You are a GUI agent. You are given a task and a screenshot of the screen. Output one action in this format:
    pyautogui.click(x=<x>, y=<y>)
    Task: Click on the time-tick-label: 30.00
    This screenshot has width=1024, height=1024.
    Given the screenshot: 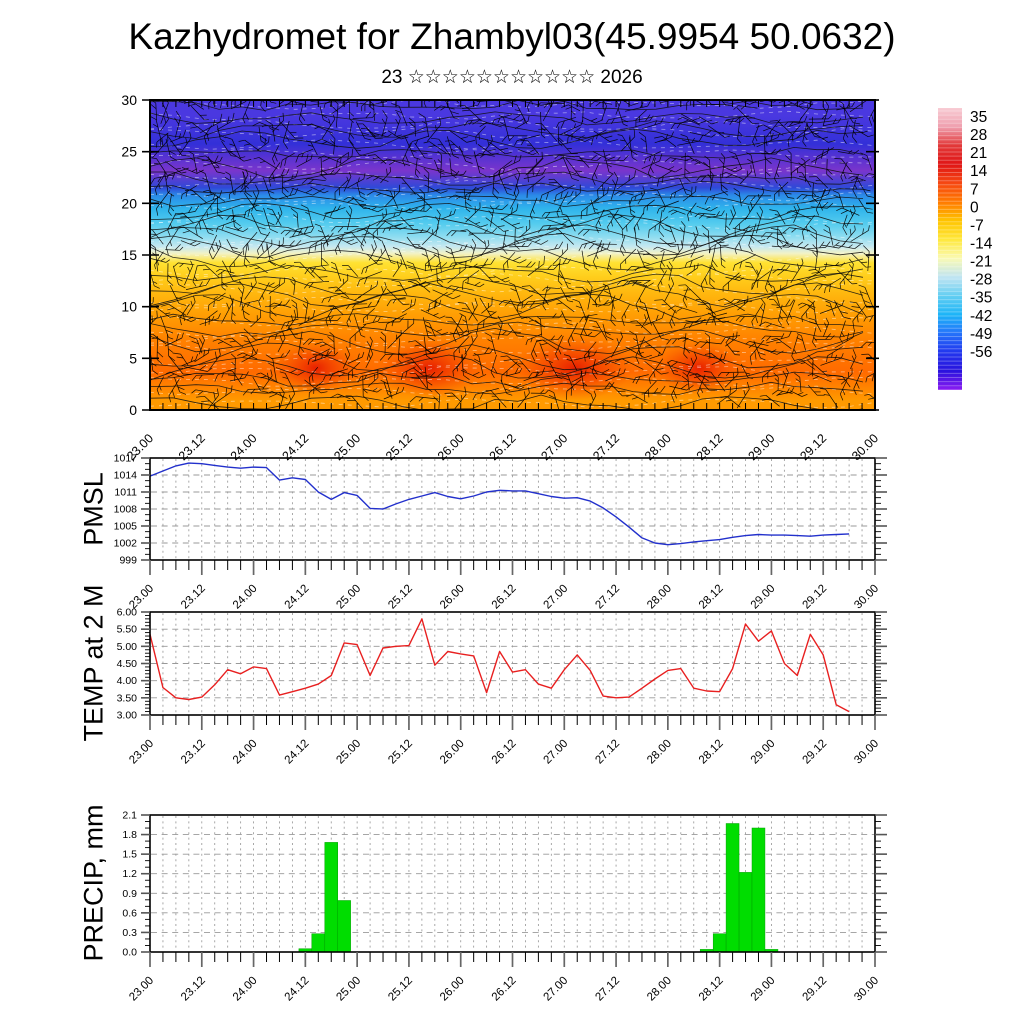 What is the action you would take?
    pyautogui.click(x=866, y=989)
    